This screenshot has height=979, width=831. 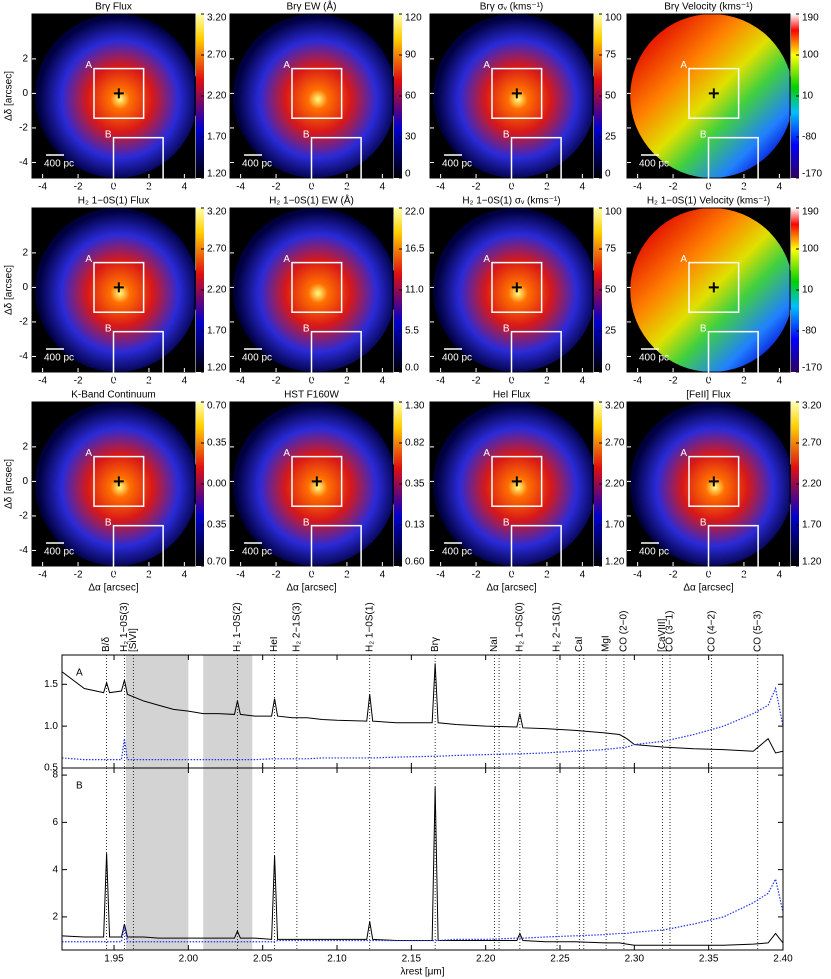 I want to click on line-id-label: [CaVIII], so click(x=662, y=635).